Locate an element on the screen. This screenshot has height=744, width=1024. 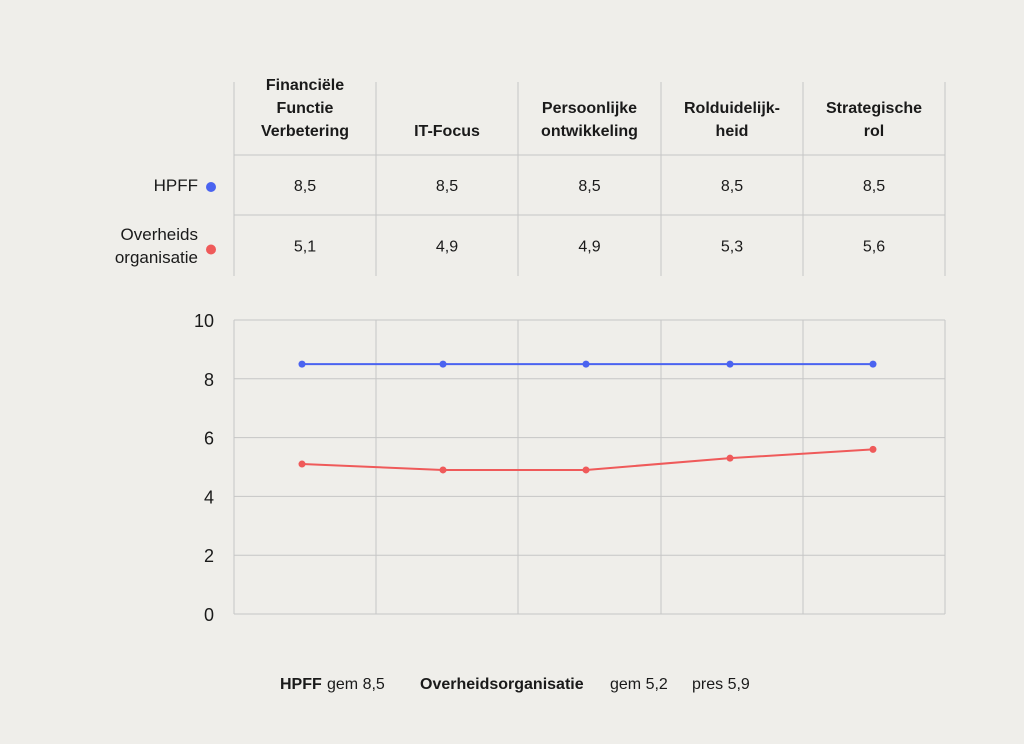
footer-hpff-label: HPFF is located at coordinates (301, 684).